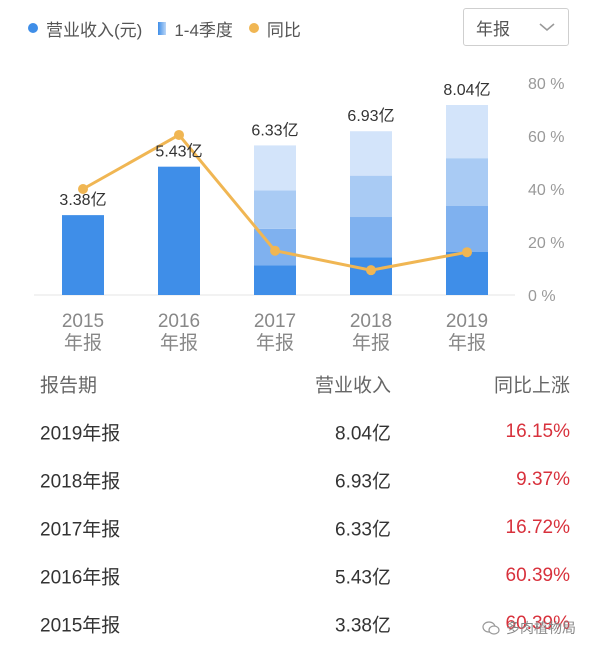 This screenshot has height=655, width=589. What do you see at coordinates (493, 29) in the screenshot?
I see `dropdown-selected-value: 年报` at bounding box center [493, 29].